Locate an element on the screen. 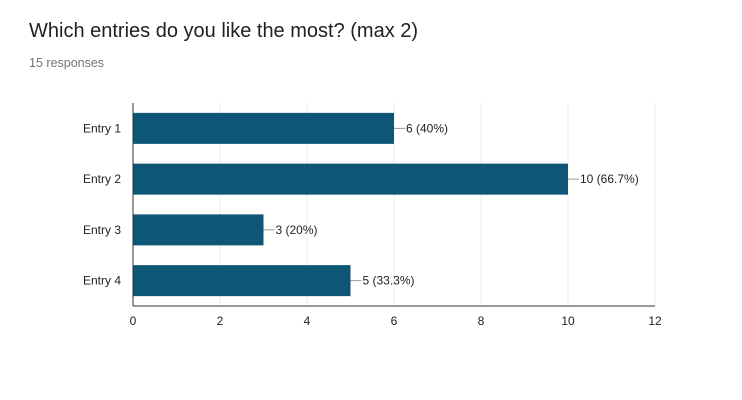 The image size is (742, 400). category-label: Entry 1 is located at coordinates (102, 128).